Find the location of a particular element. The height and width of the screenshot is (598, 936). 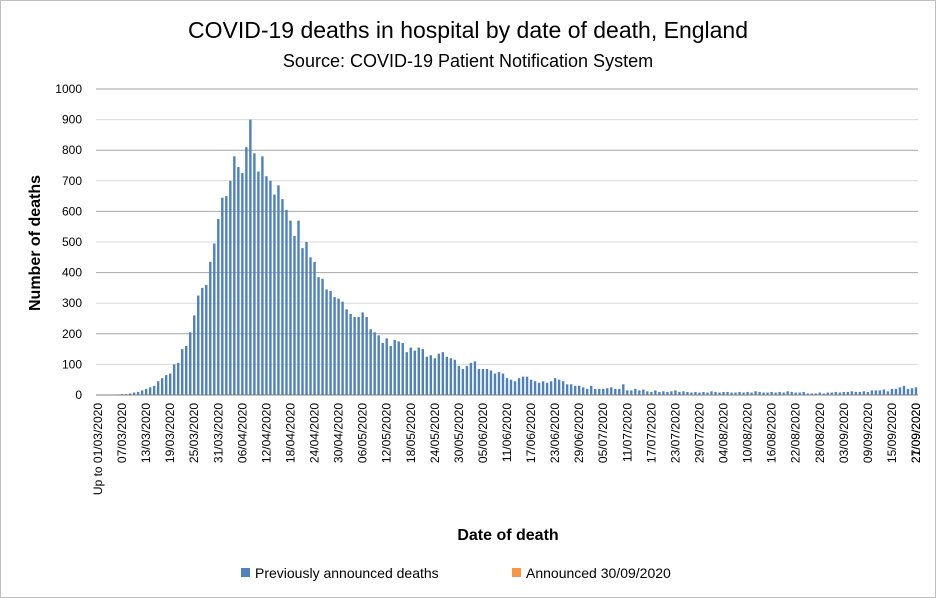

x-tick-label: 21/09/2020 is located at coordinates (916, 433).